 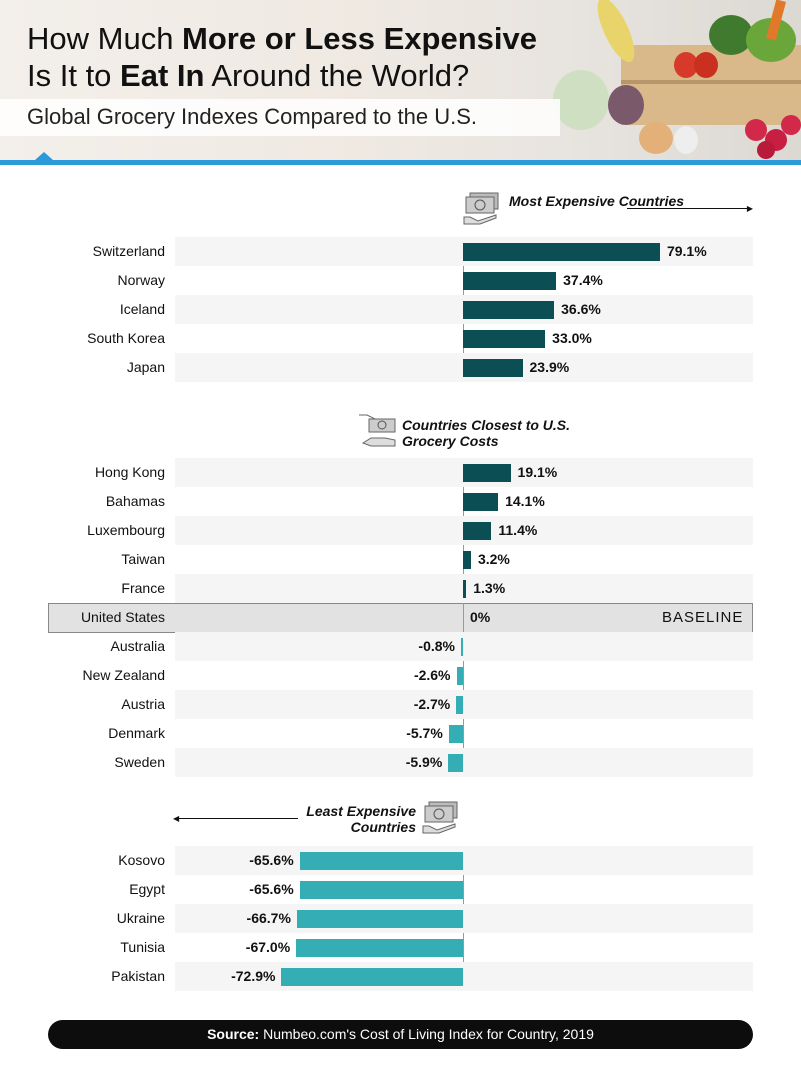 What do you see at coordinates (703, 617) in the screenshot?
I see `baseline-label: BASELINE` at bounding box center [703, 617].